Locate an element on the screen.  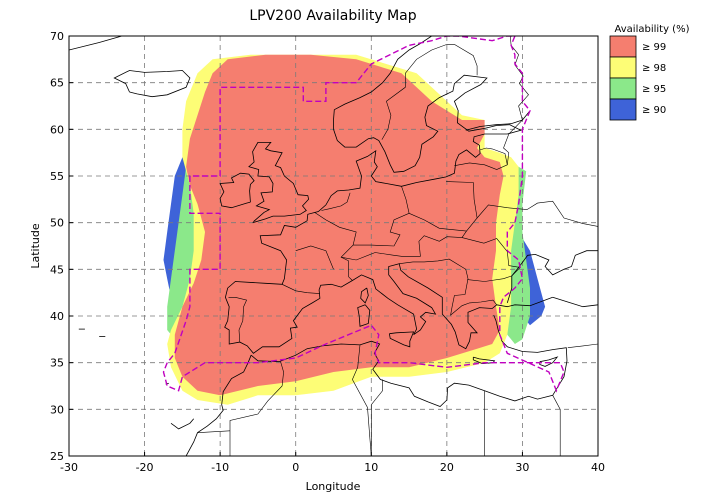
x-tick-label: -10 is located at coordinates (220, 467).